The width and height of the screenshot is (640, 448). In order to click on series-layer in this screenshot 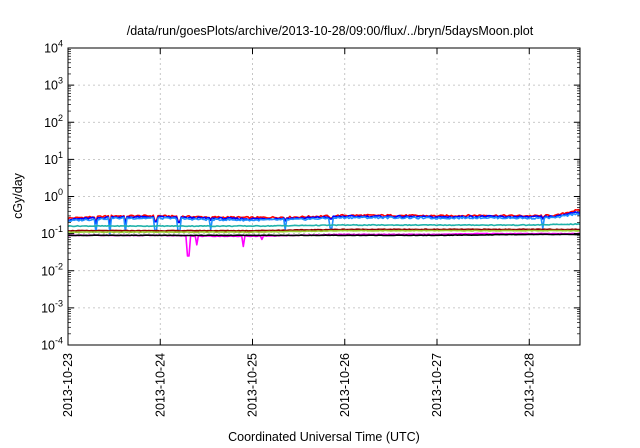, I will do `click(324, 232)`.